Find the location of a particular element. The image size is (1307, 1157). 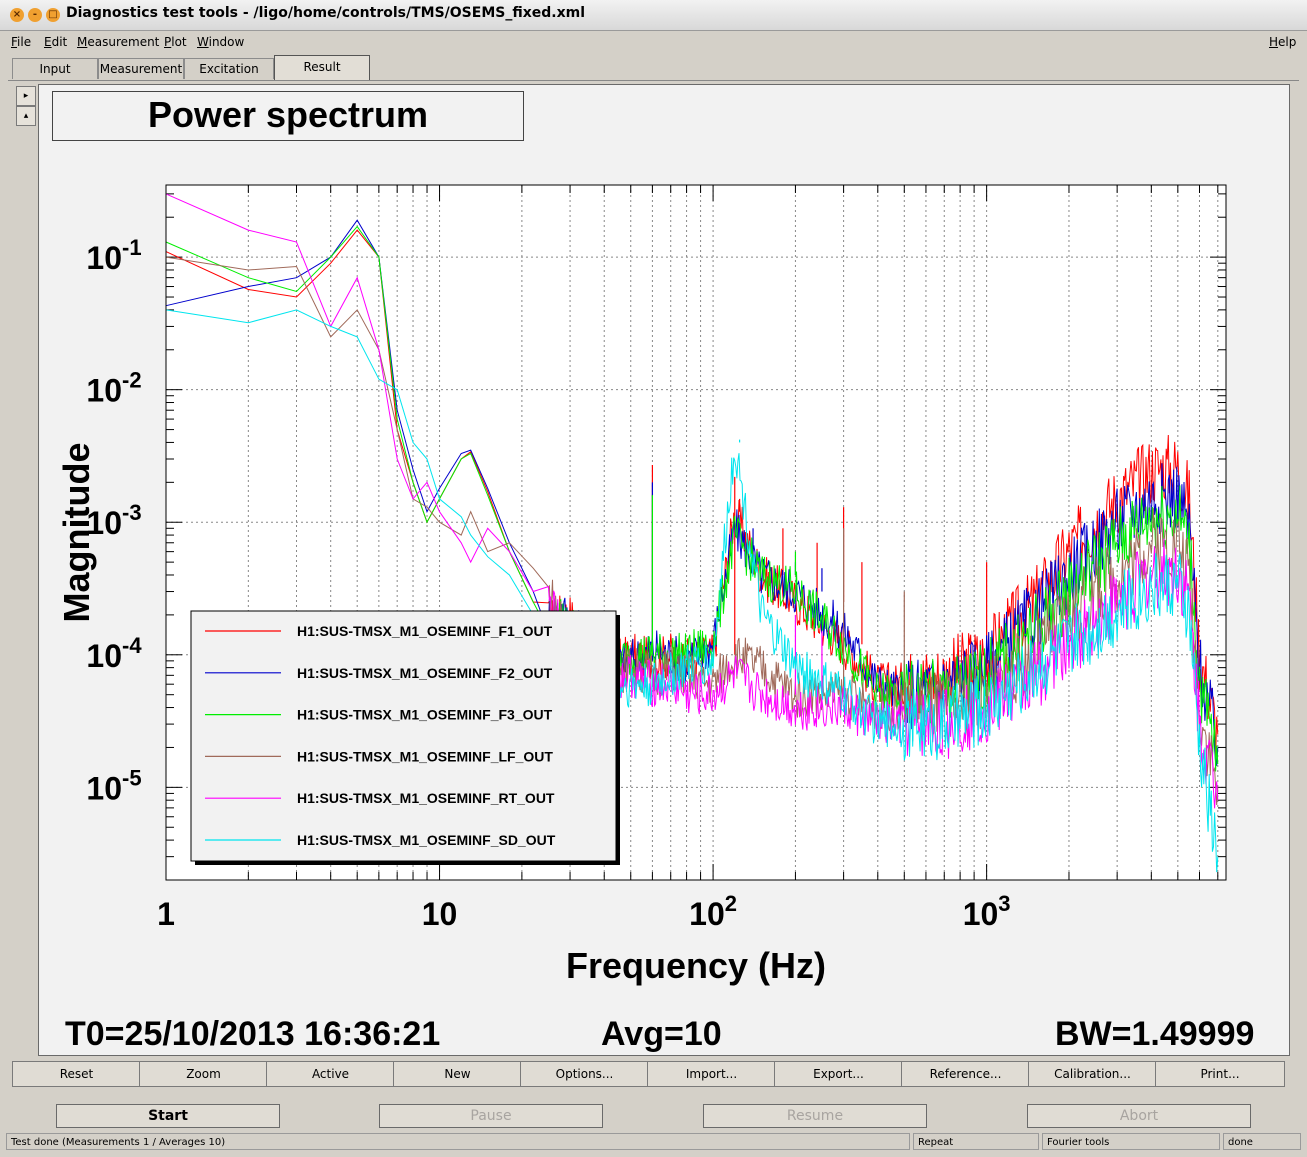

abort-button: Abort is located at coordinates (1139, 1116).